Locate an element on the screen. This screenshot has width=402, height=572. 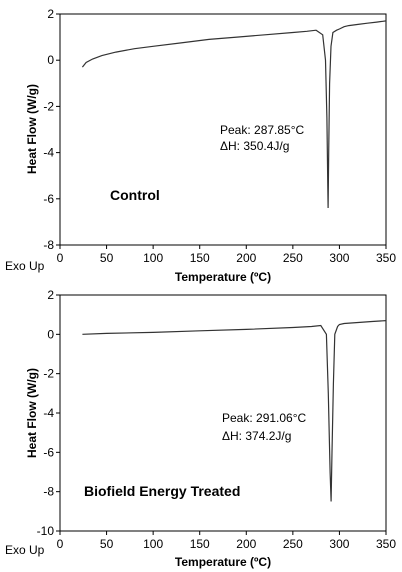
peak-annotation: Peak: 291.06°C is located at coordinates (264, 418).